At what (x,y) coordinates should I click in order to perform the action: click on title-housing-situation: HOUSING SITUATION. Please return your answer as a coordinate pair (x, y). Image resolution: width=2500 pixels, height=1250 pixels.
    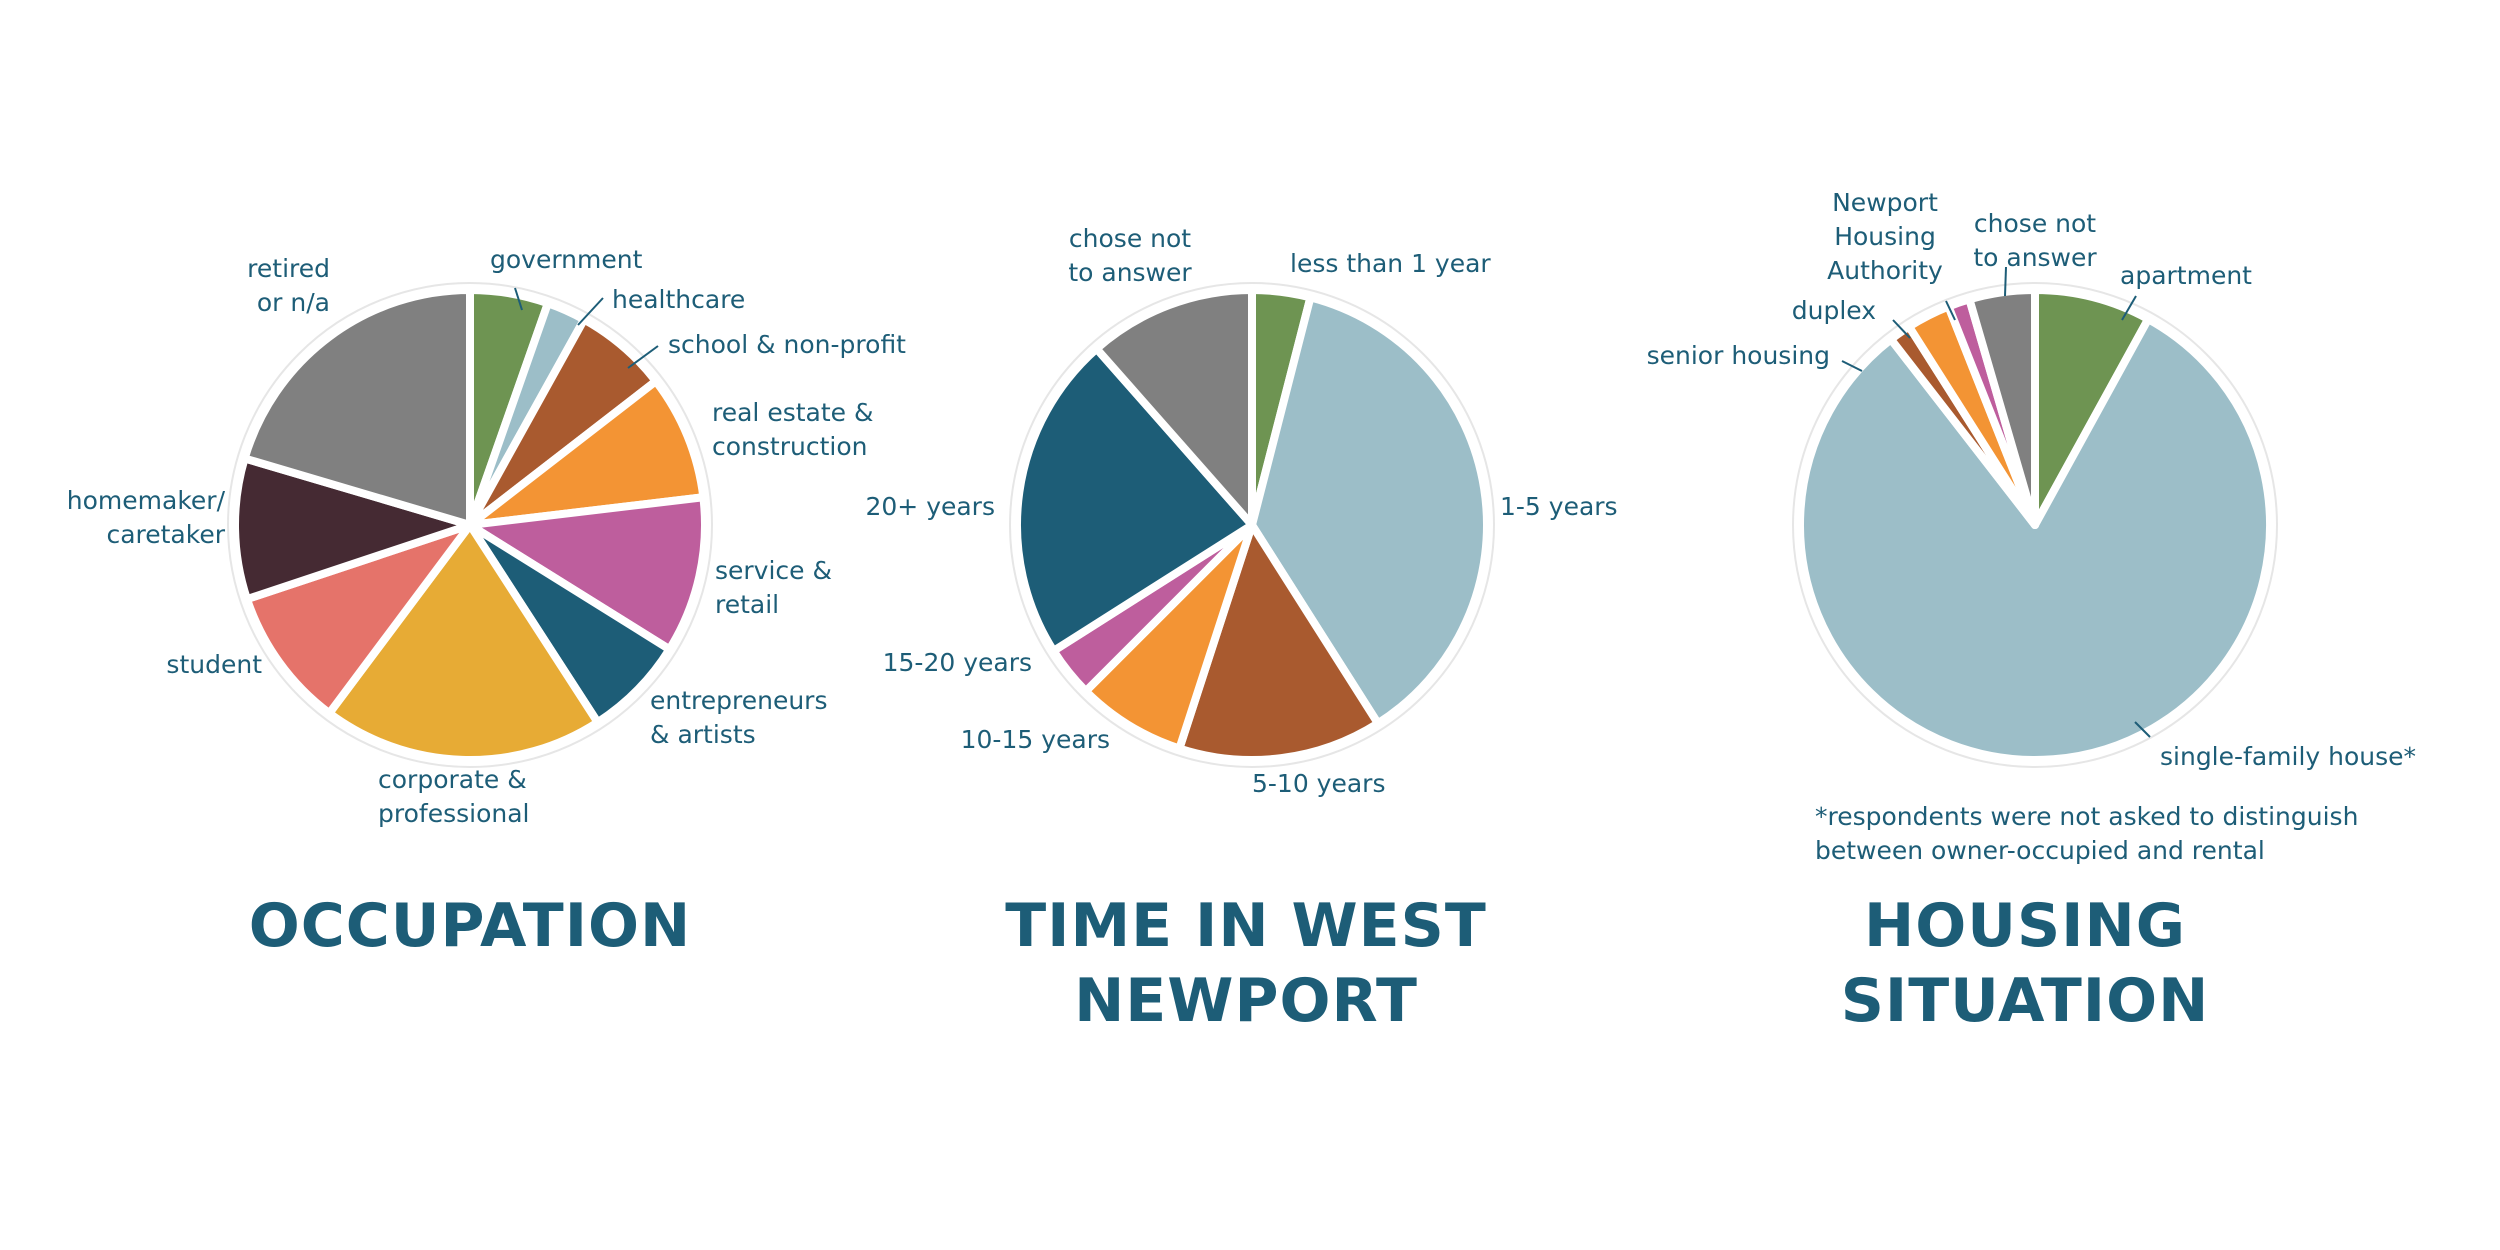
    Looking at the image, I should click on (2025, 963).